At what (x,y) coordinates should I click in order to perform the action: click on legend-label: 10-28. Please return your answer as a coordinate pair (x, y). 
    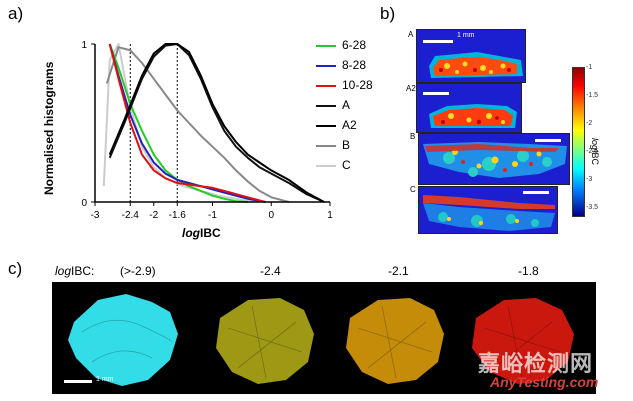
    Looking at the image, I should click on (357, 85).